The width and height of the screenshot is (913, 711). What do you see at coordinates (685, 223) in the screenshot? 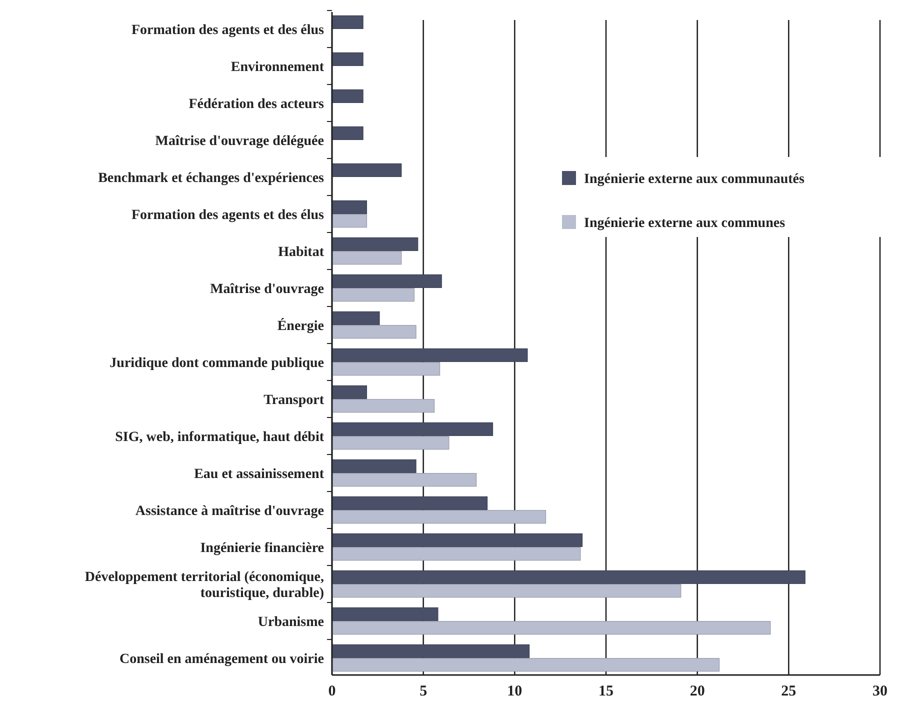
I see `legend-label: Ingénierie externe aux communes` at bounding box center [685, 223].